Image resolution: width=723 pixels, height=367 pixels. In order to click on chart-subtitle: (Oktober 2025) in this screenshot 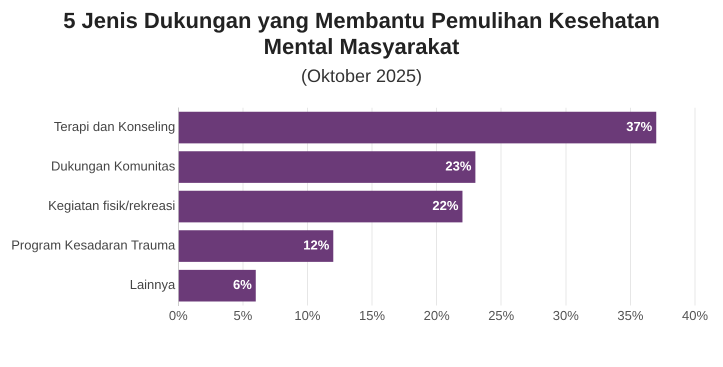, I will do `click(362, 76)`.